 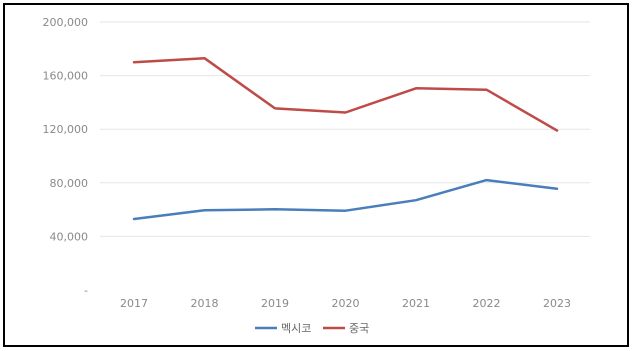 What do you see at coordinates (205, 303) in the screenshot?
I see `x-tick-label: 2018` at bounding box center [205, 303].